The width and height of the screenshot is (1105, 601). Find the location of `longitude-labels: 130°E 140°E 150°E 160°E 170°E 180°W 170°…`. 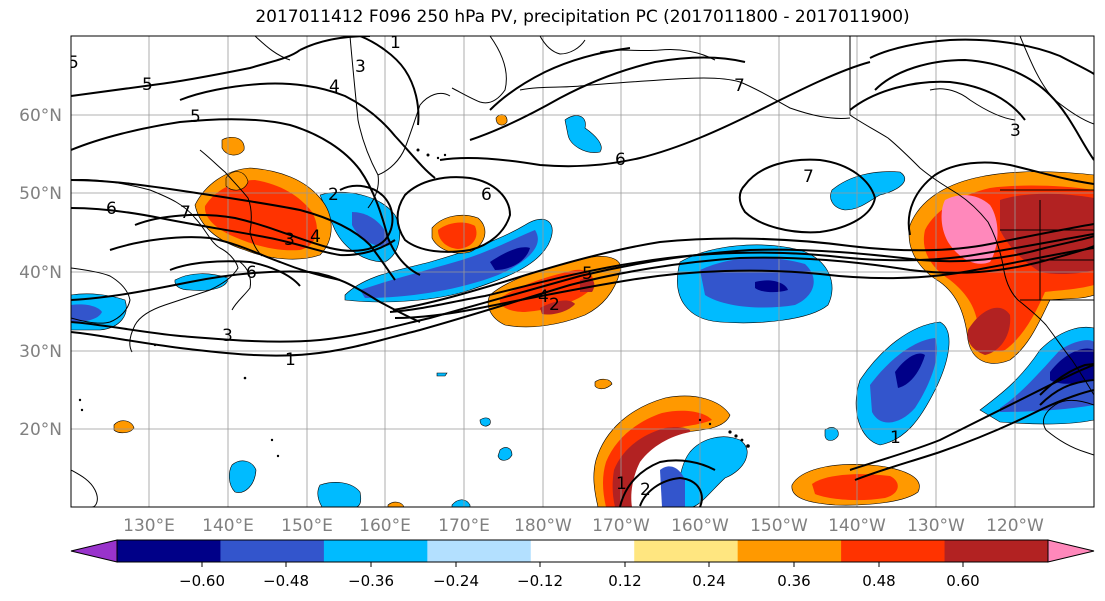

longitude-labels: 130°E 140°E 150°E 160°E 170°E 180°W 170°… is located at coordinates (583, 526).